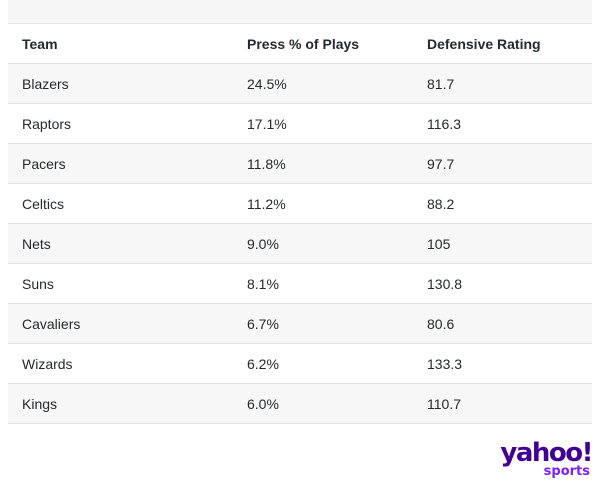  I want to click on table-row: Wizards 6.2% 133.3, so click(300, 364).